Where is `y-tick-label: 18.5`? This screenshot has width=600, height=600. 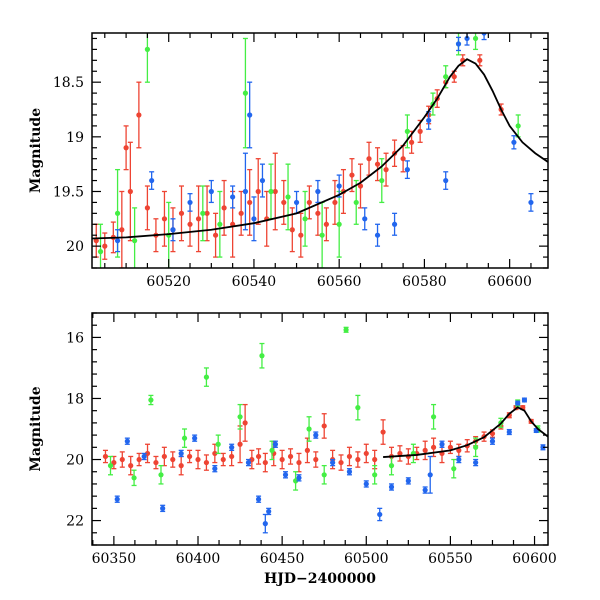
y-tick-label: 18.5 is located at coordinates (68, 83).